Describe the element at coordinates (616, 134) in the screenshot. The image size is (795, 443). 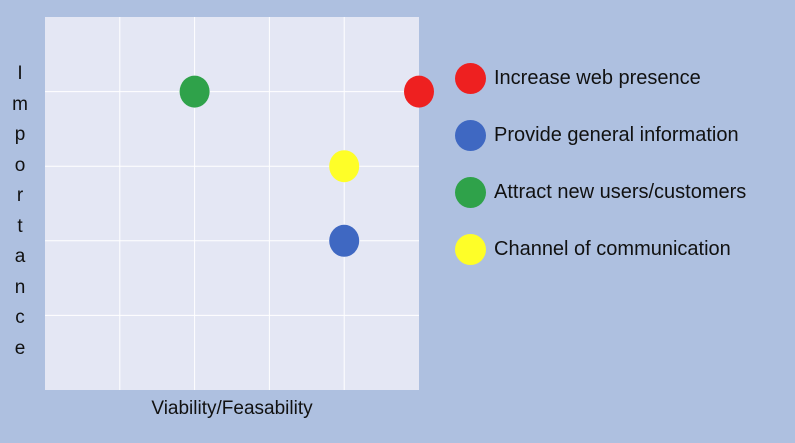
I see `legend-label: Provide general information` at that location.